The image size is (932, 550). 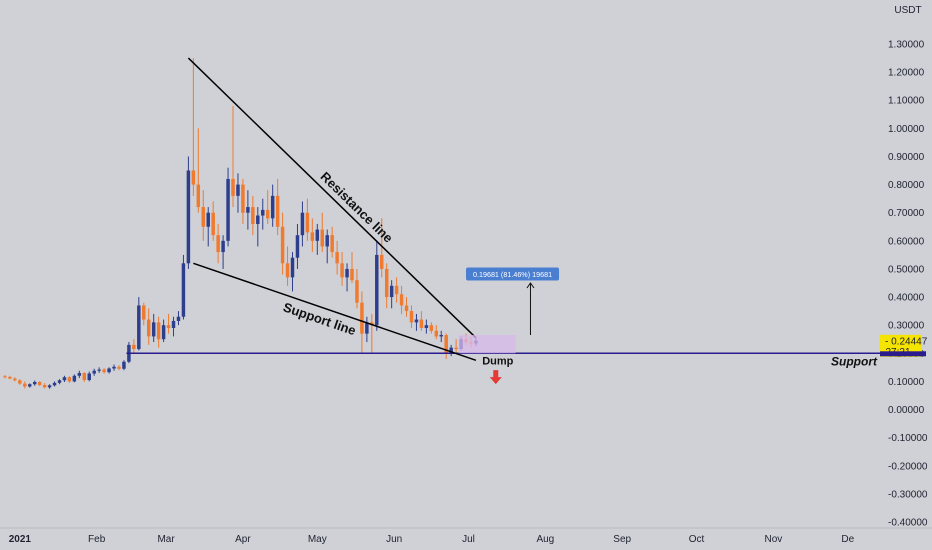 I want to click on last-price-badge, so click(x=901, y=345).